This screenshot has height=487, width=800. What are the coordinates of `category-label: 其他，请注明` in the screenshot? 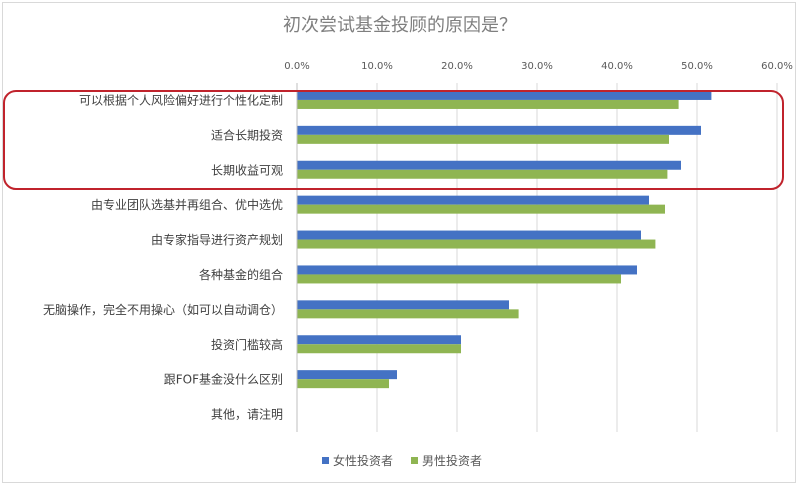 It's located at (247, 414).